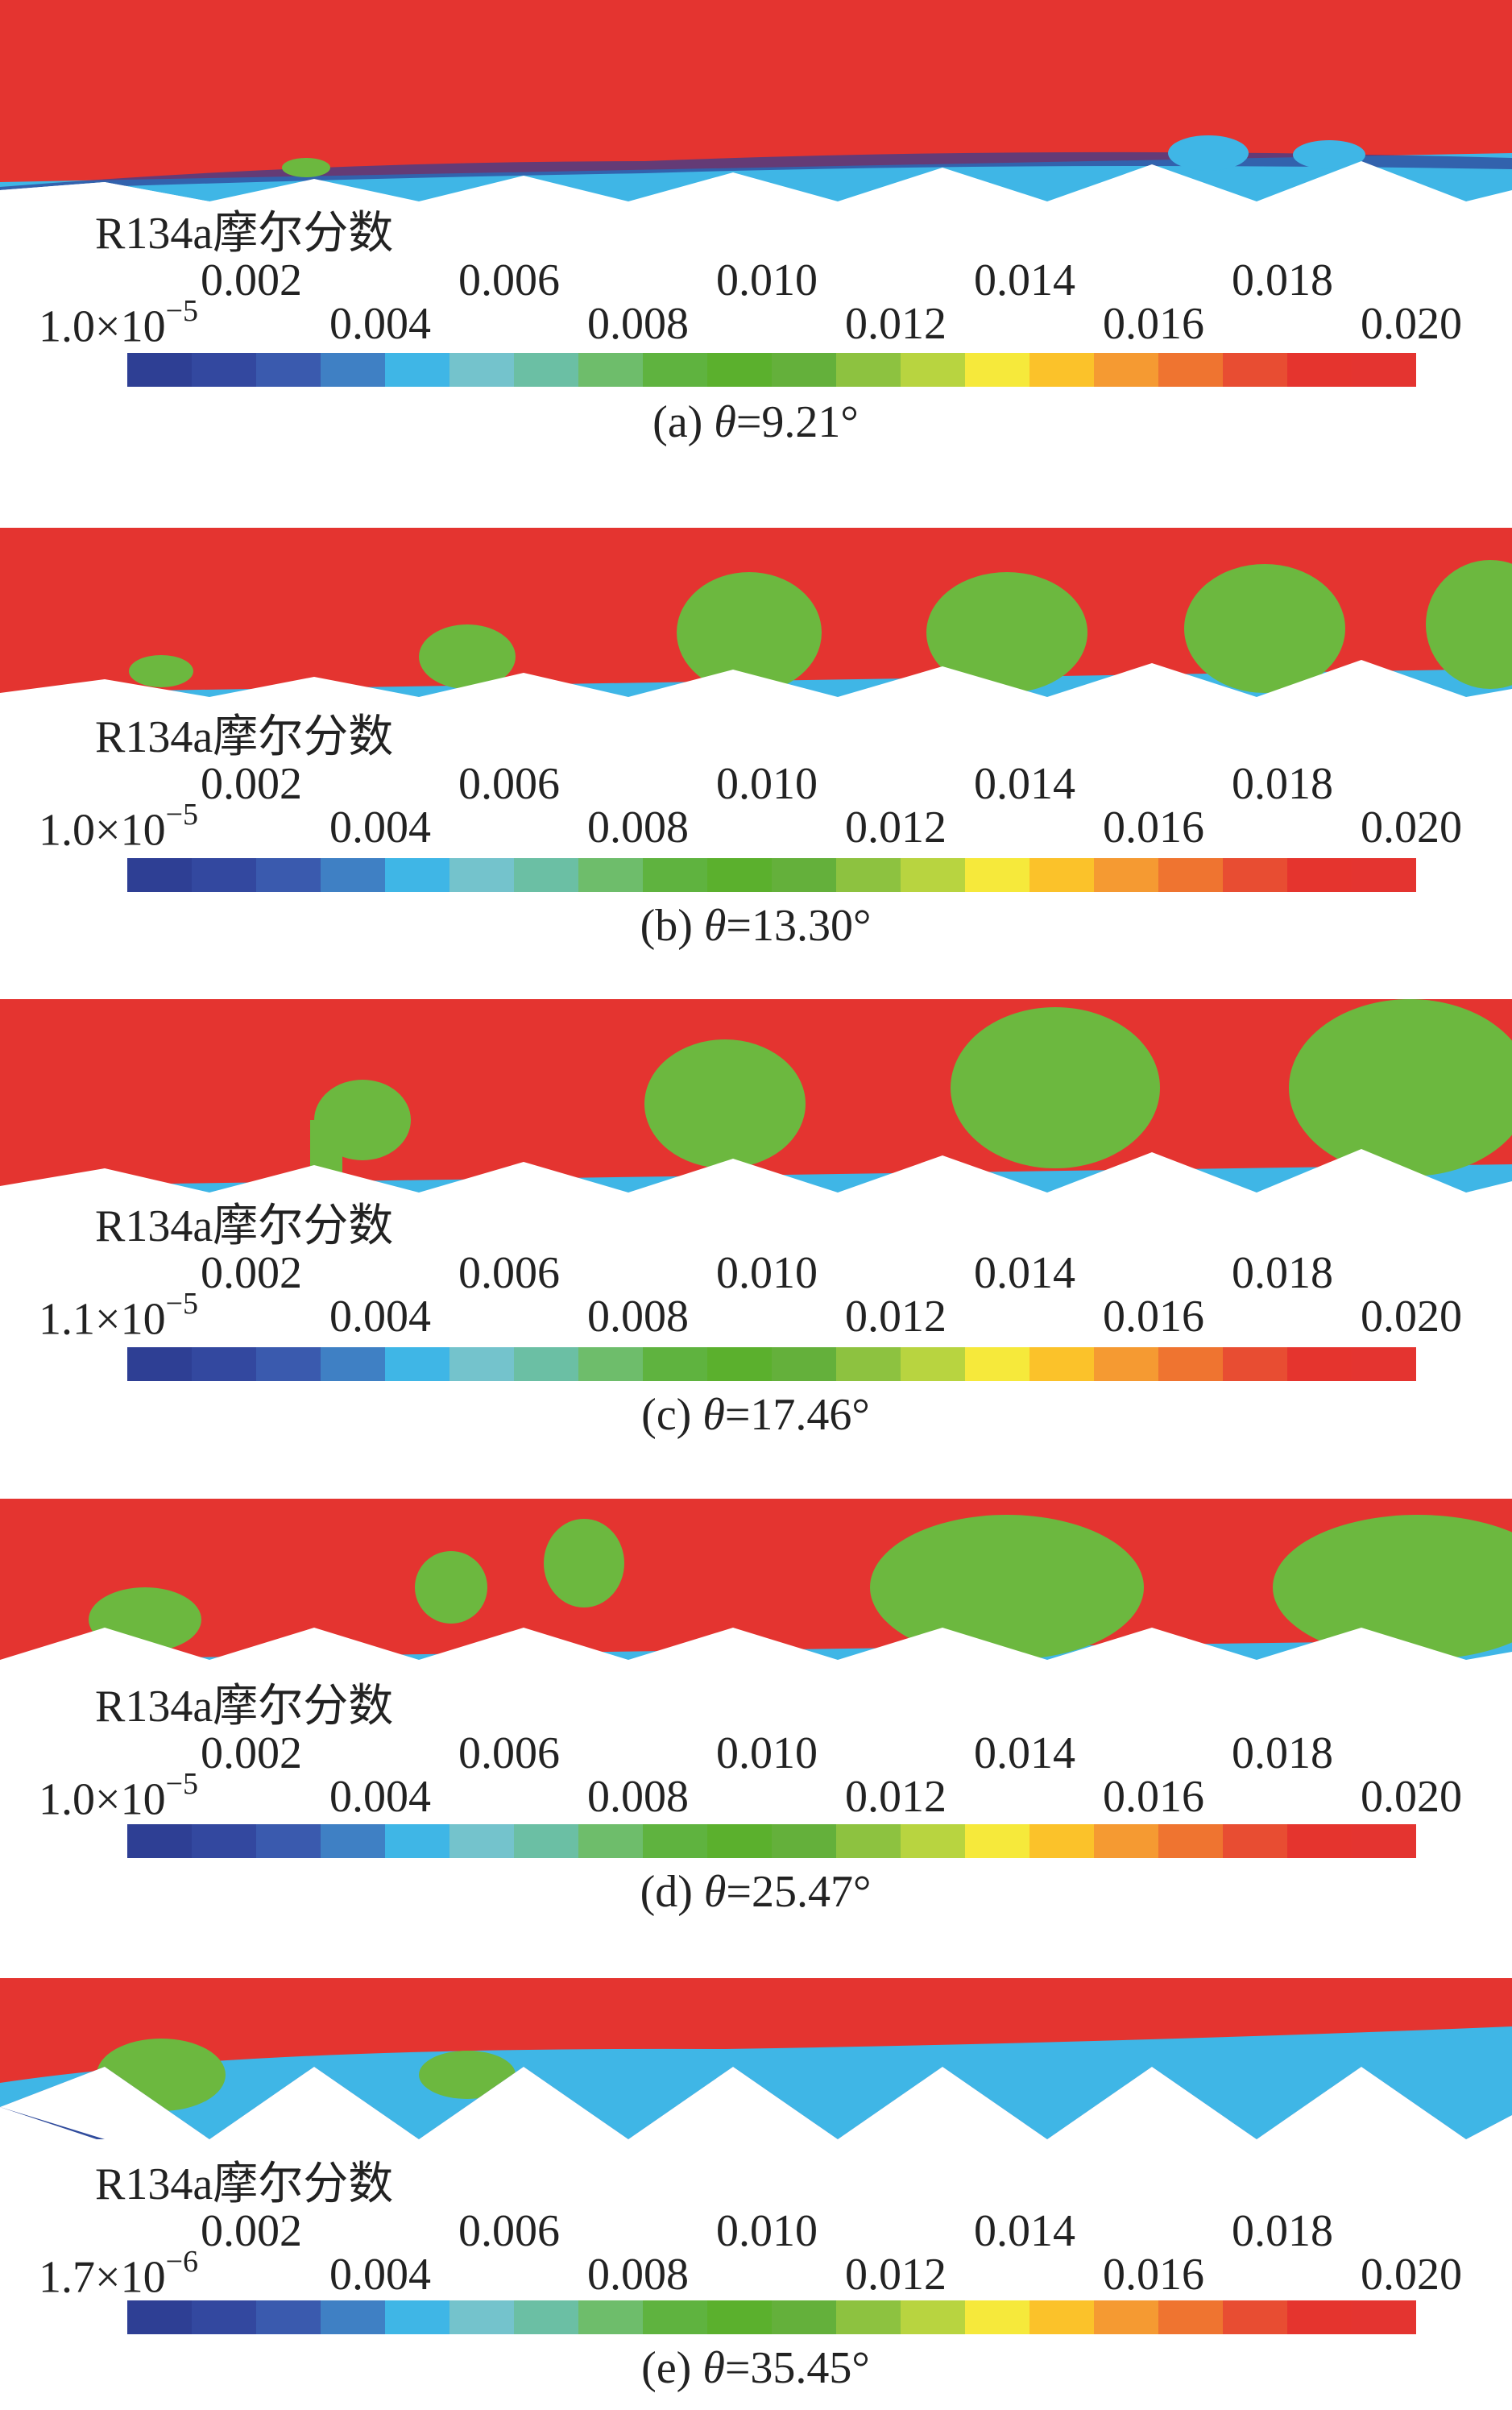 Image resolution: width=1512 pixels, height=2410 pixels. I want to click on panel-caption: (d) θ=25.47°, so click(756, 1892).